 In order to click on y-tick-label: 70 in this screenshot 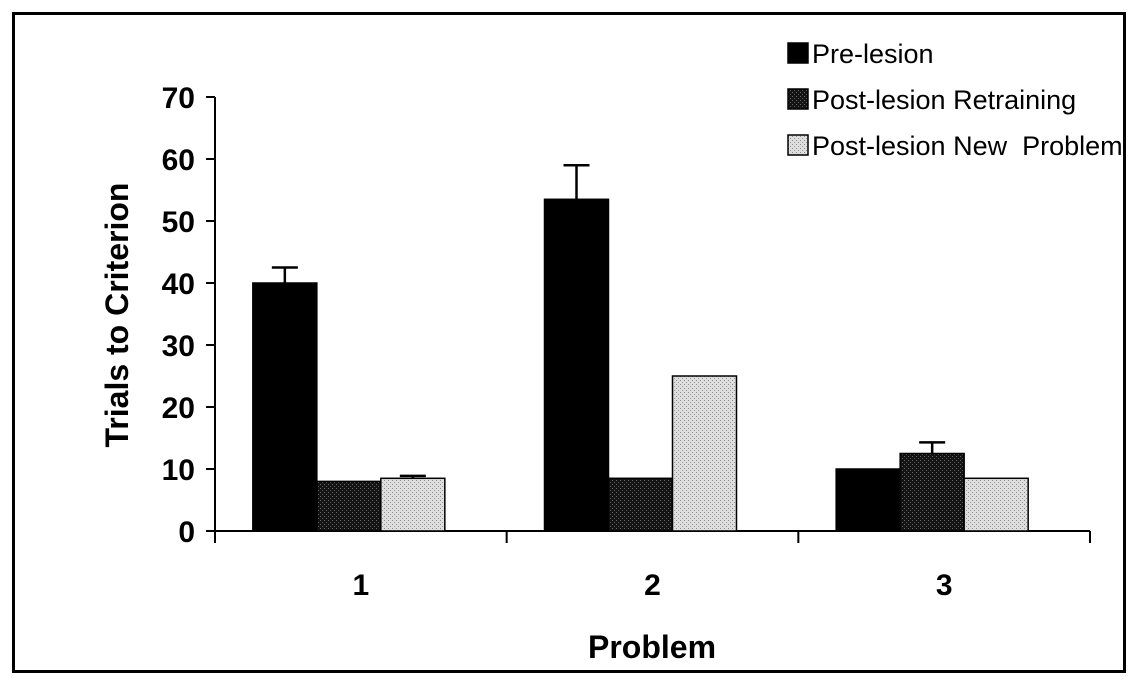, I will do `click(178, 98)`.